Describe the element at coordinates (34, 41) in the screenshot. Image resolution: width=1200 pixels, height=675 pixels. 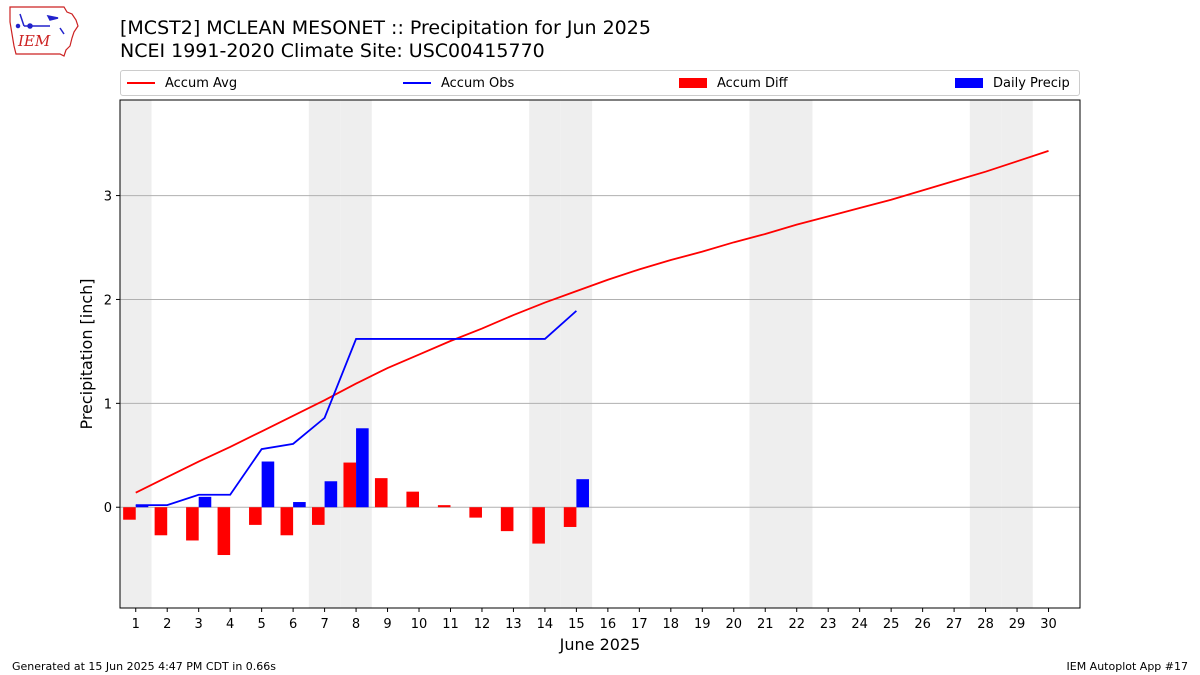
I see `logo-text: IEM` at that location.